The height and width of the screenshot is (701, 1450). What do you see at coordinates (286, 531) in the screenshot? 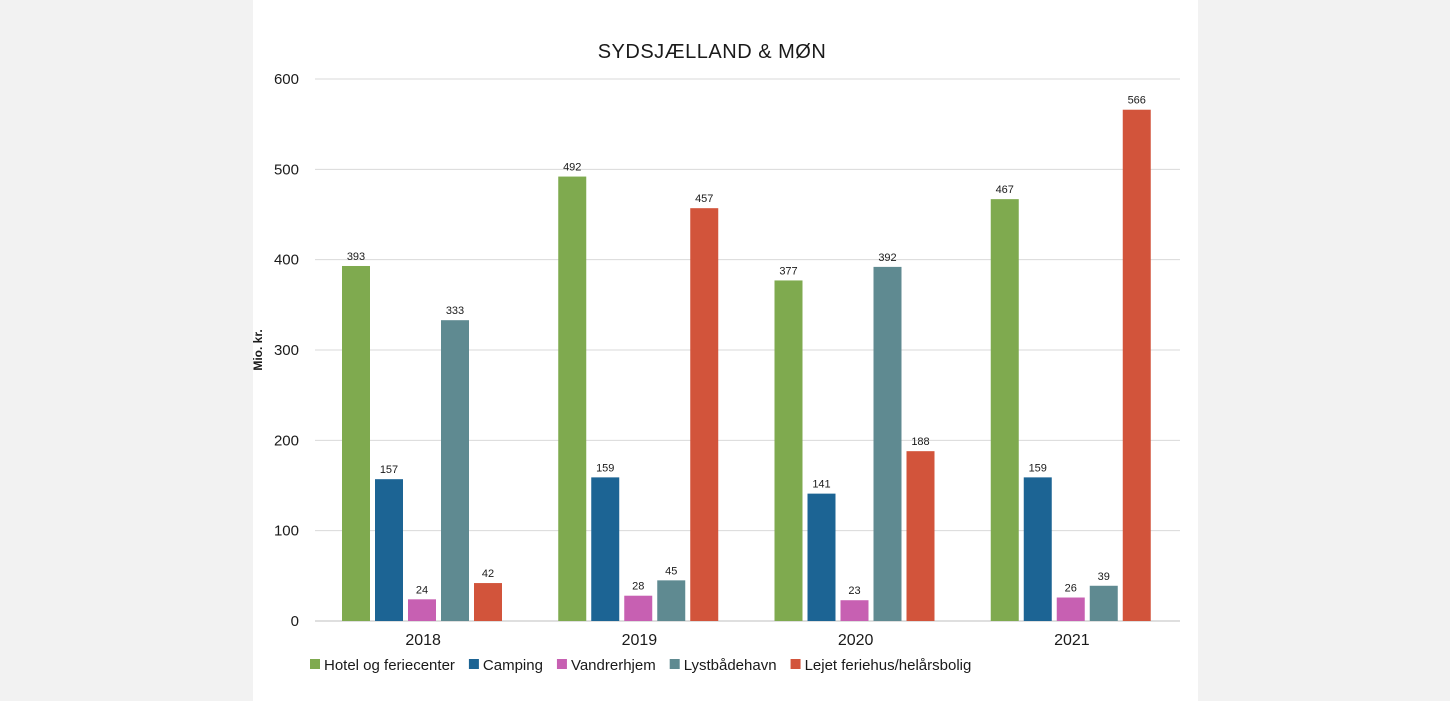
I see `y-tick-label: 100` at bounding box center [286, 531].